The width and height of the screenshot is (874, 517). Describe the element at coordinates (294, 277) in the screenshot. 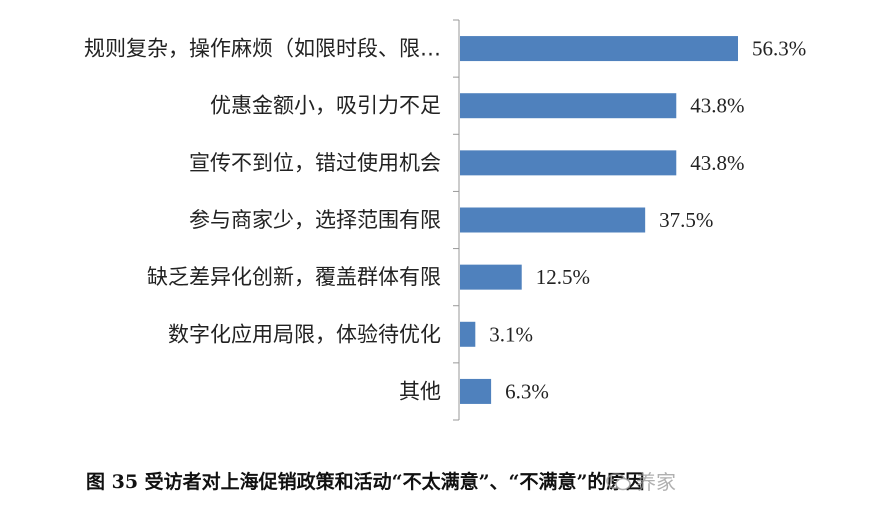

I see `category-label: 缺乏差异化创新，覆盖群体有限` at that location.